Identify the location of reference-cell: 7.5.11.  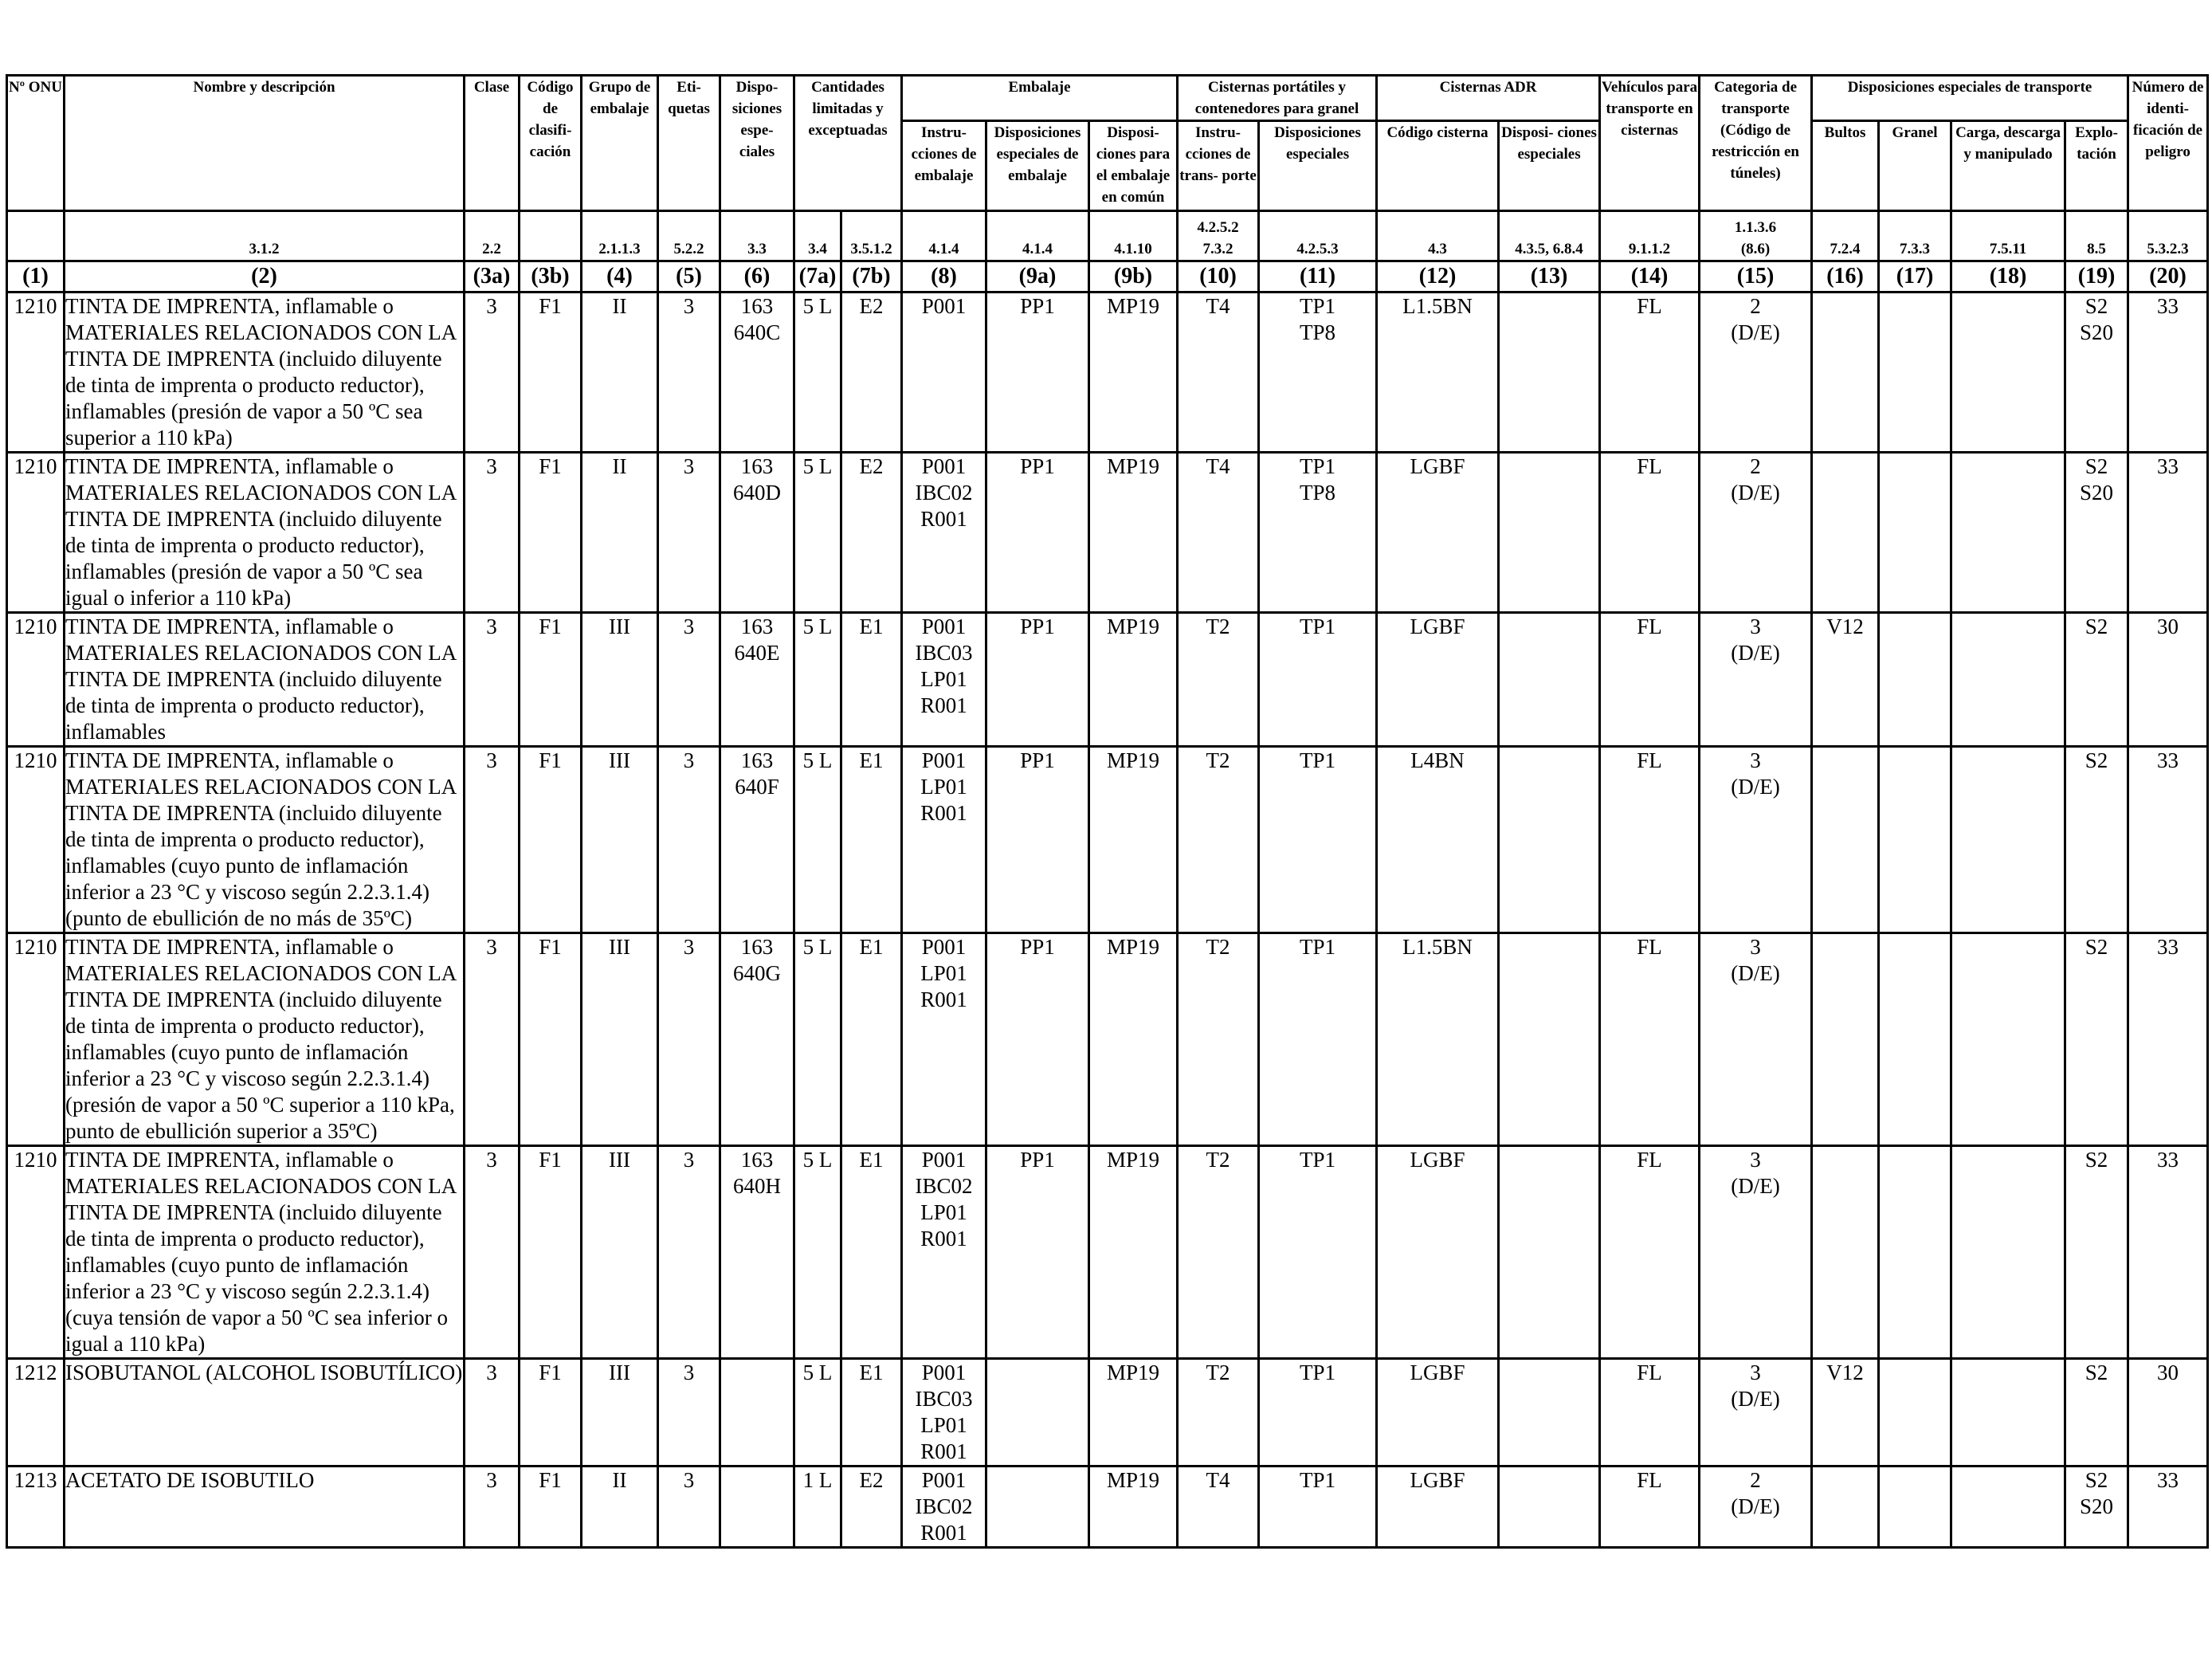
(2009, 236).